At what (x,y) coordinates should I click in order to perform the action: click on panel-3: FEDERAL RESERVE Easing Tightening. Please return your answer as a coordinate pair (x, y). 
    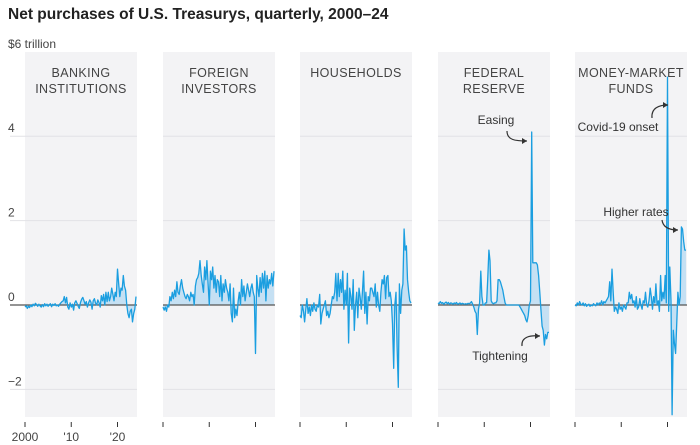
    Looking at the image, I should click on (493, 239).